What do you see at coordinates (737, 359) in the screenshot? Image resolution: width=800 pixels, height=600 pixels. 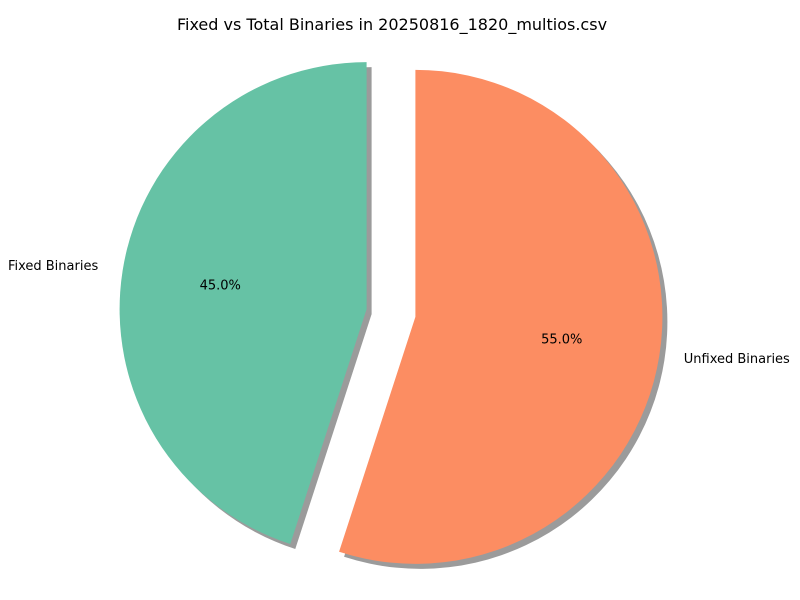 I see `slice-label-unfixed-binaries: Unfixed Binaries` at bounding box center [737, 359].